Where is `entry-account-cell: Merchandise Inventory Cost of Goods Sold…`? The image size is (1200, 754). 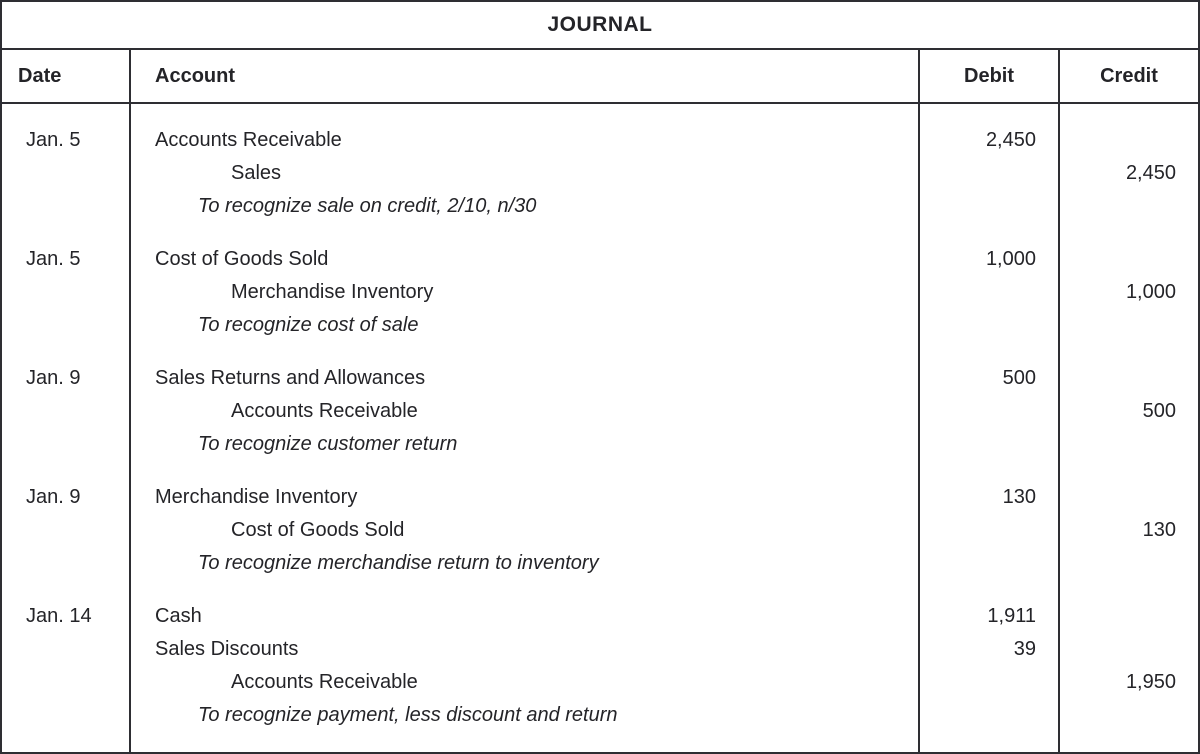 entry-account-cell: Merchandise Inventory Cost of Goods Sold… is located at coordinates (525, 540).